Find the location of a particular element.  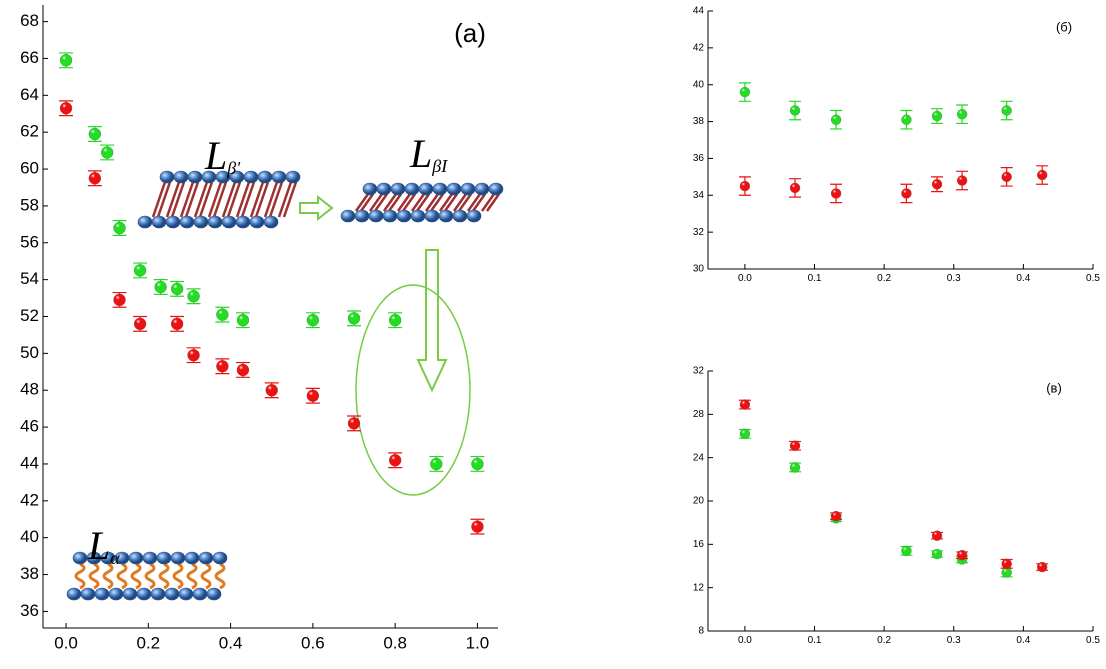

x-tick-label: 0.0 is located at coordinates (745, 640).